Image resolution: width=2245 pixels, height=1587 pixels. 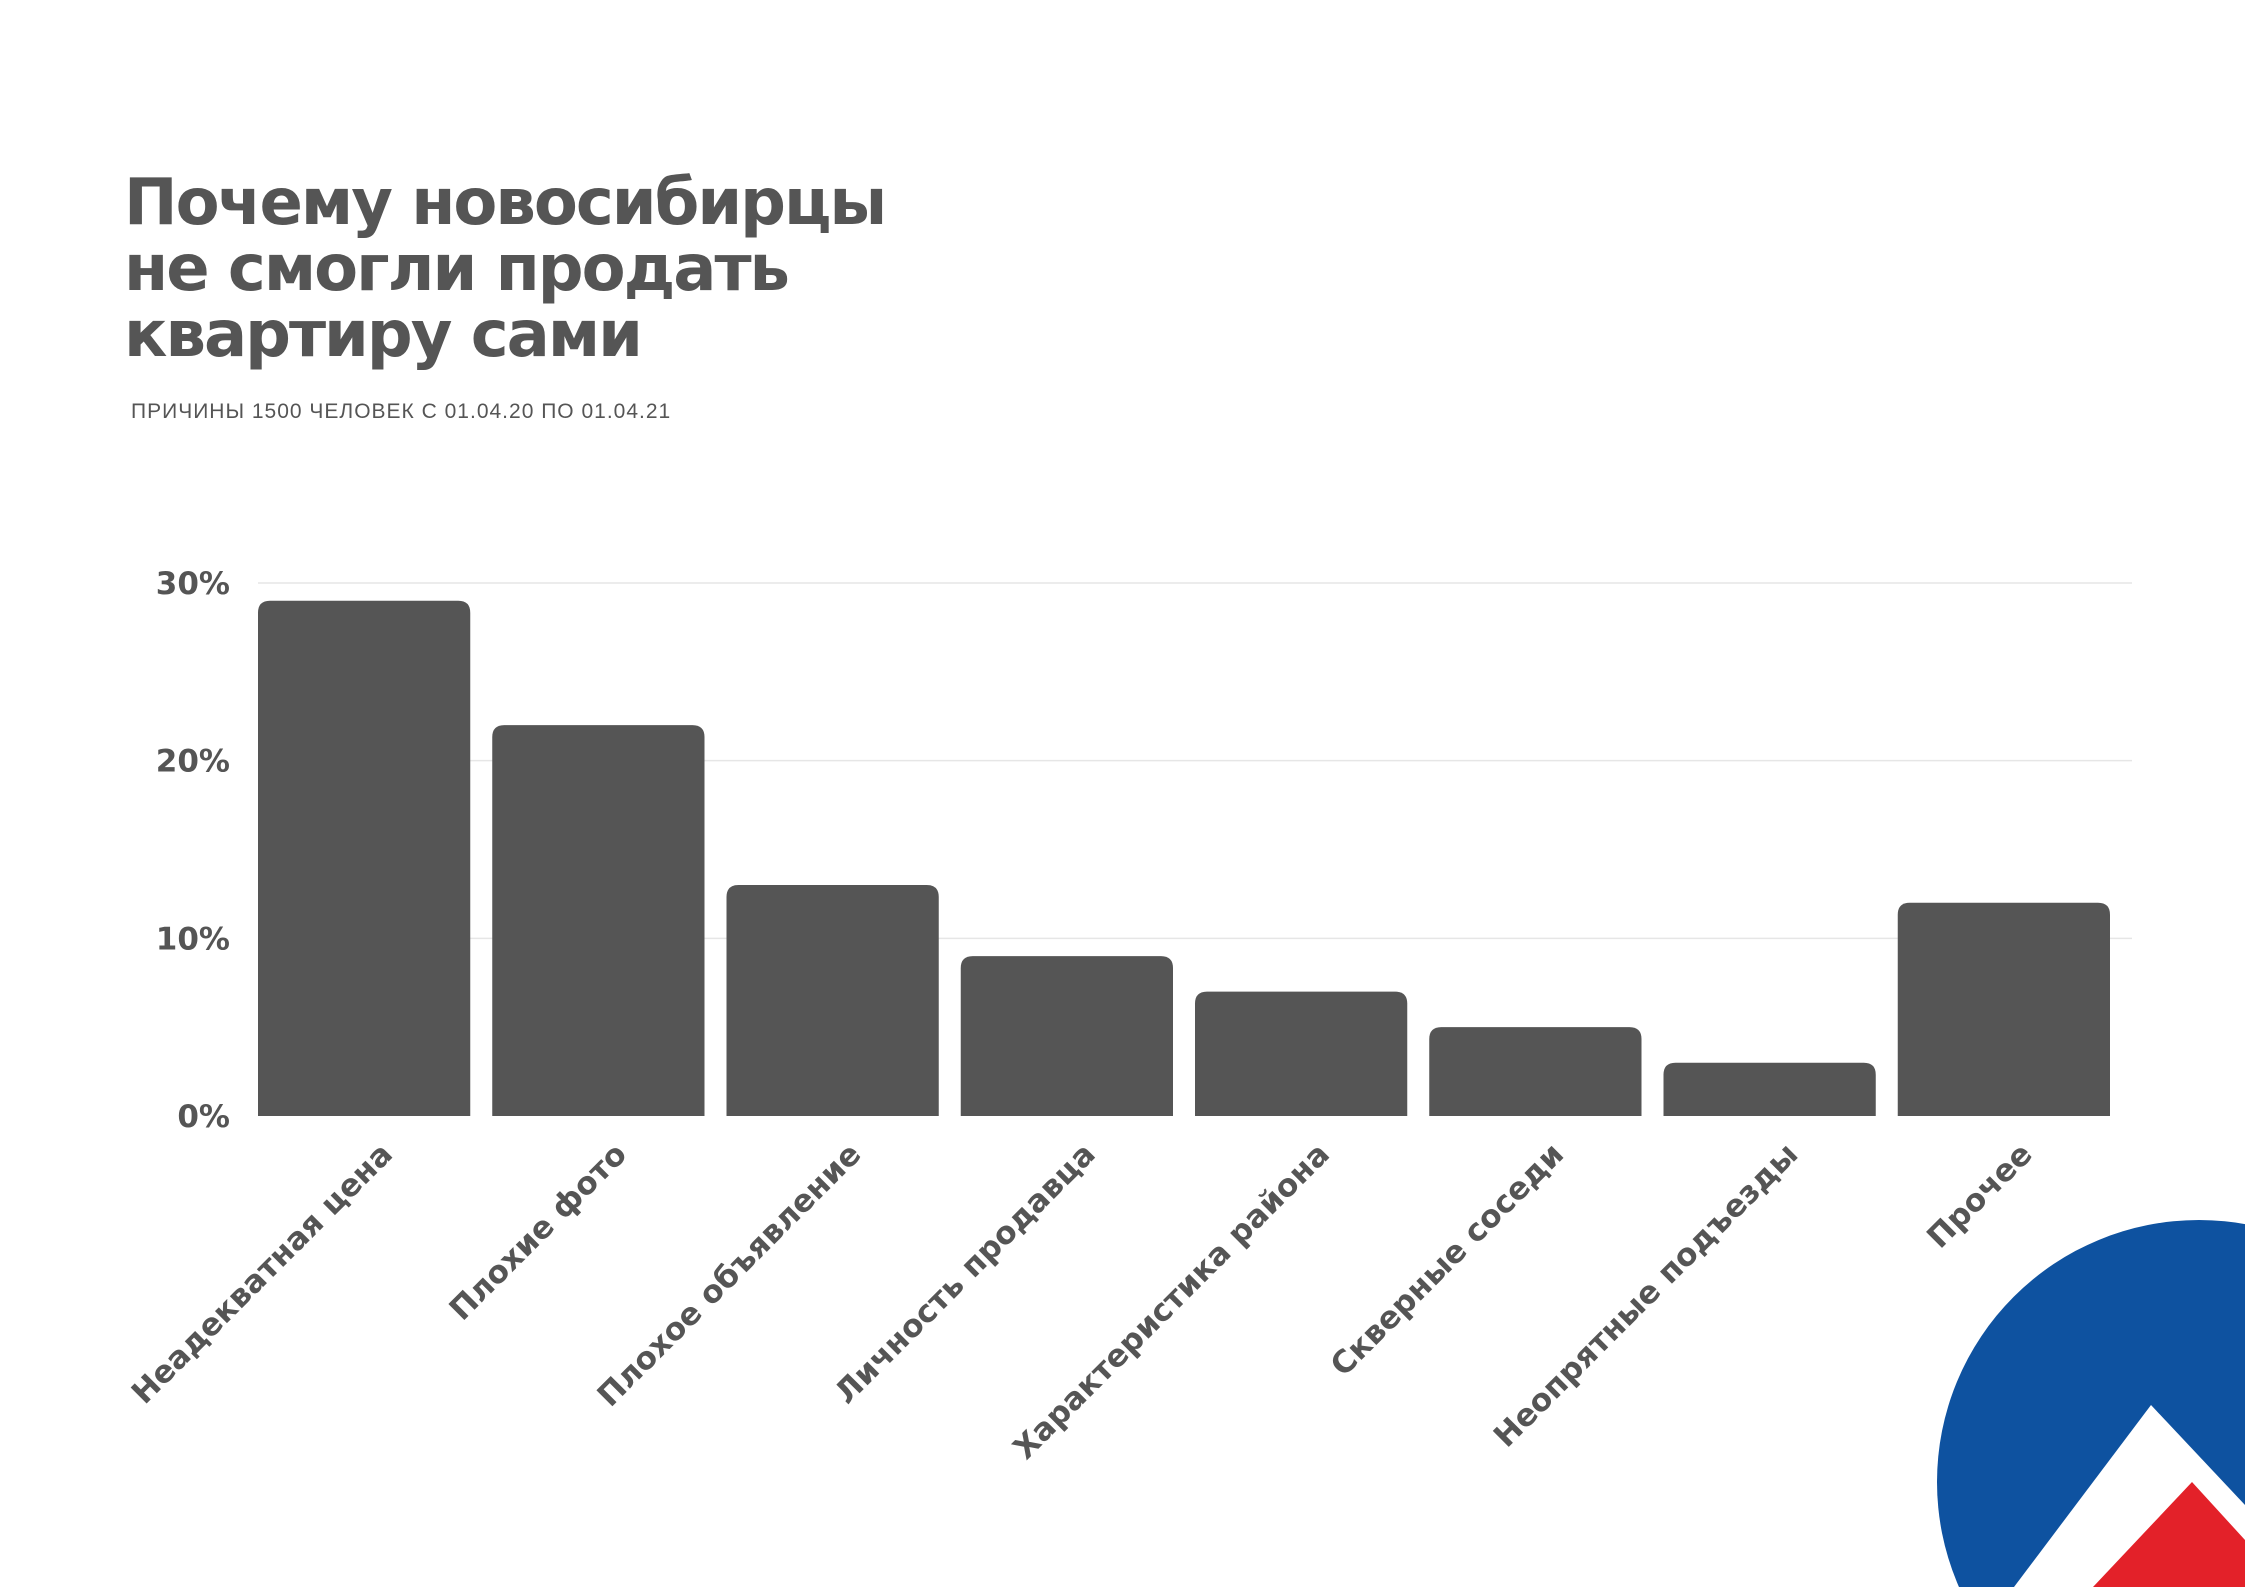 What do you see at coordinates (193, 762) in the screenshot?
I see `y-tick-label: 20%` at bounding box center [193, 762].